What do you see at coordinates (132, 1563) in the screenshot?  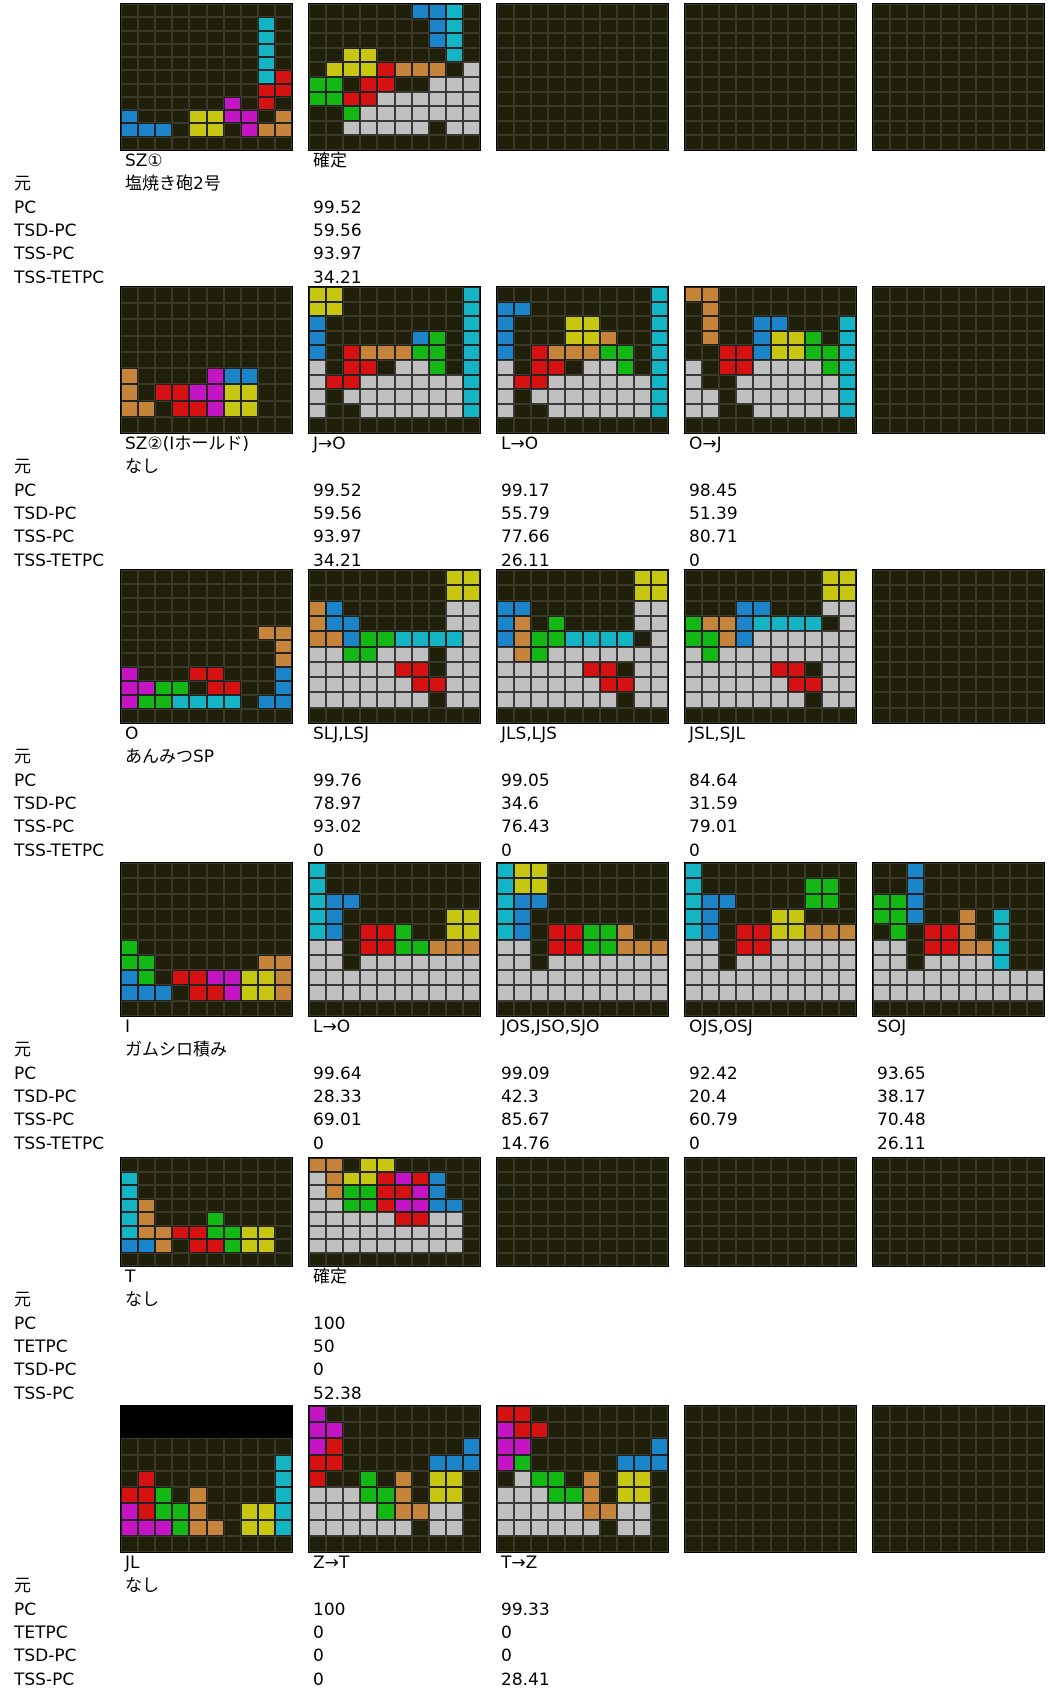 I see `section-title: JL` at bounding box center [132, 1563].